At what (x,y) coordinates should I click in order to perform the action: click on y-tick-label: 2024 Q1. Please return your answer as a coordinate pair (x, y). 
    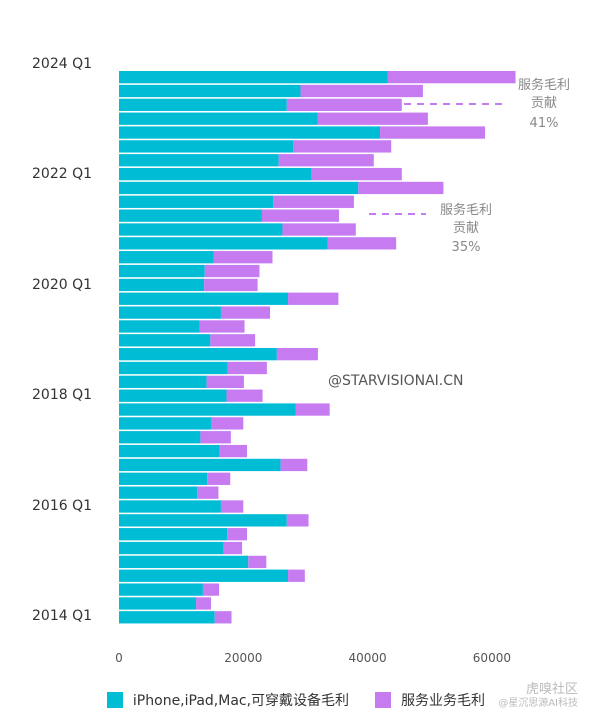
    Looking at the image, I should click on (62, 64).